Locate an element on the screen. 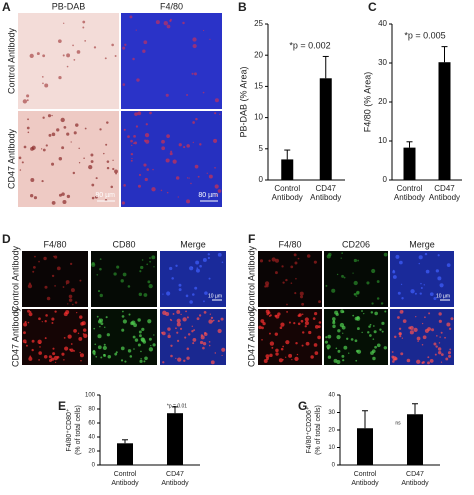 This screenshot has height=495, width=474. column-label: F4/80 is located at coordinates (289, 244).